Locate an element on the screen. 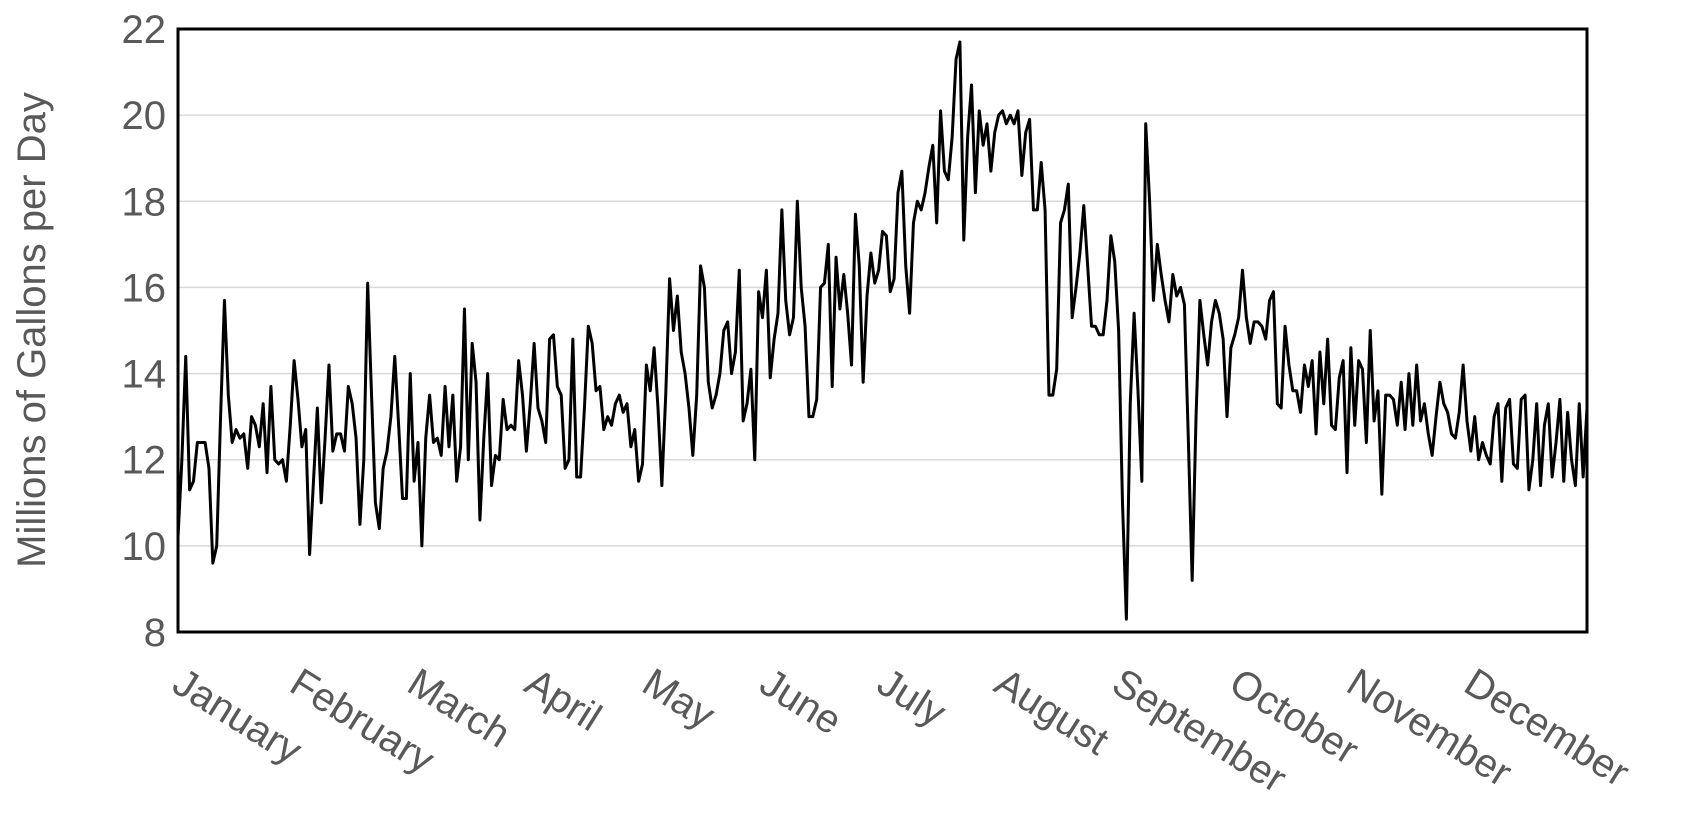 This screenshot has height=839, width=1686. y-tick-label: 10 is located at coordinates (144, 547).